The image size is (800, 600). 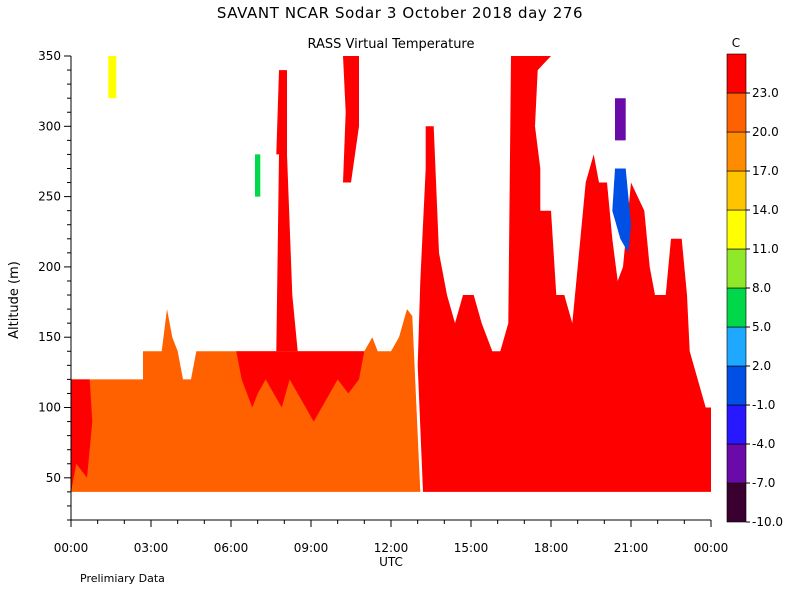 I want to click on field-blue-patch-2045, so click(x=621, y=210).